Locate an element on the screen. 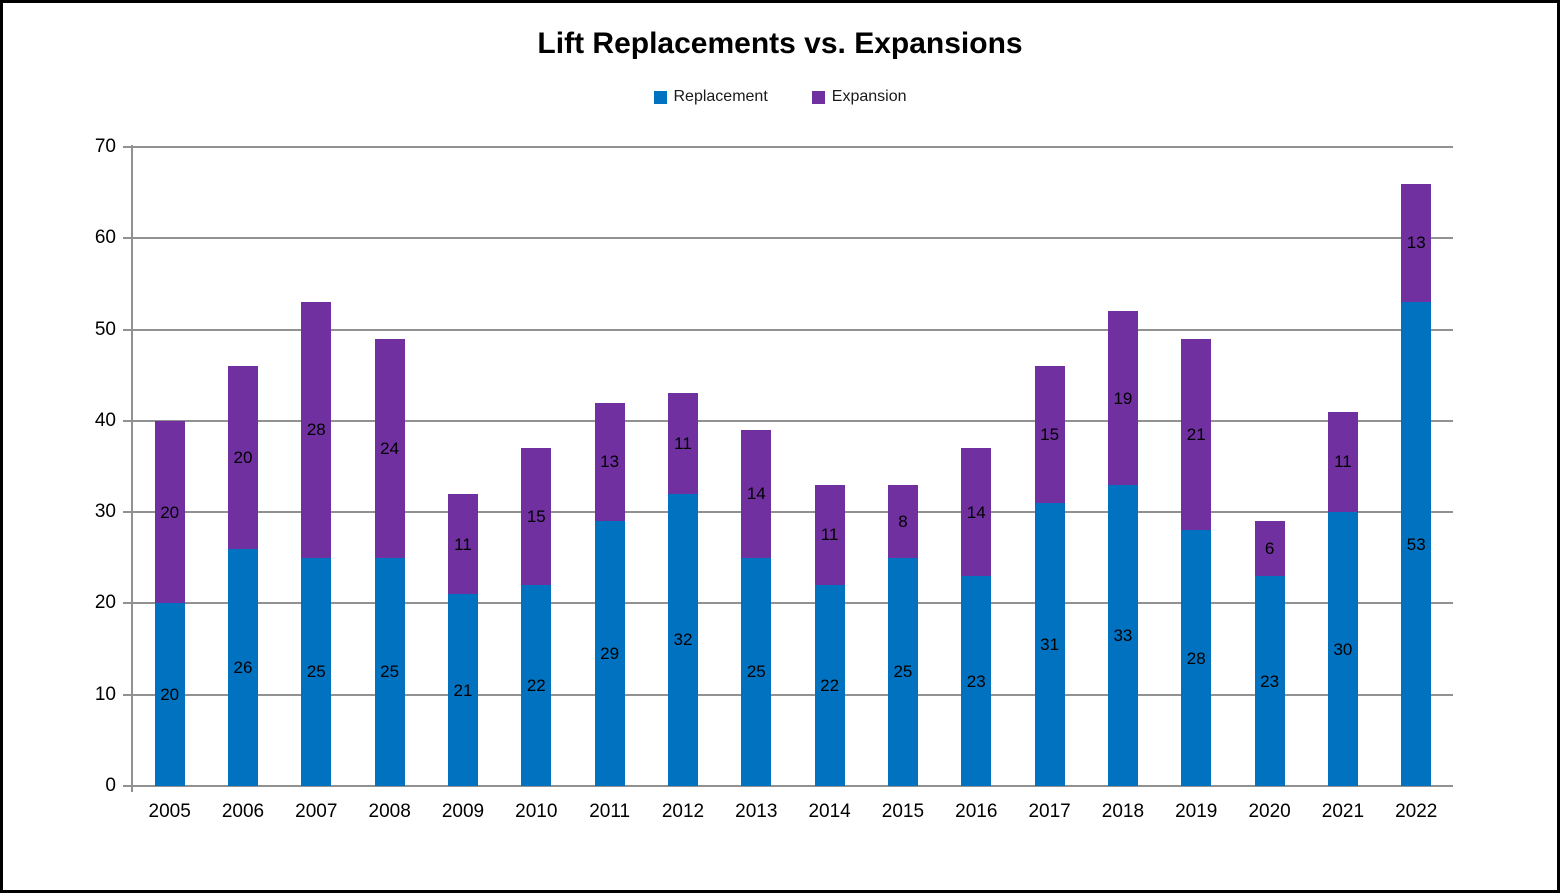 This screenshot has width=1560, height=893. bar-group-2021: 11 30 is located at coordinates (1342, 466).